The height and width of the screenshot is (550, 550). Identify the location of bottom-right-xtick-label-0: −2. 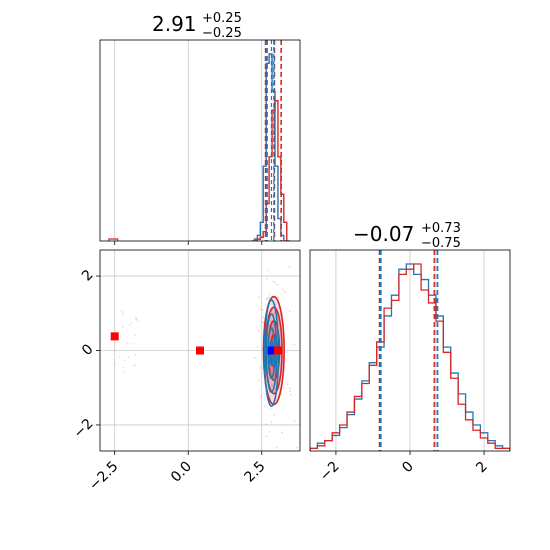
(330, 472).